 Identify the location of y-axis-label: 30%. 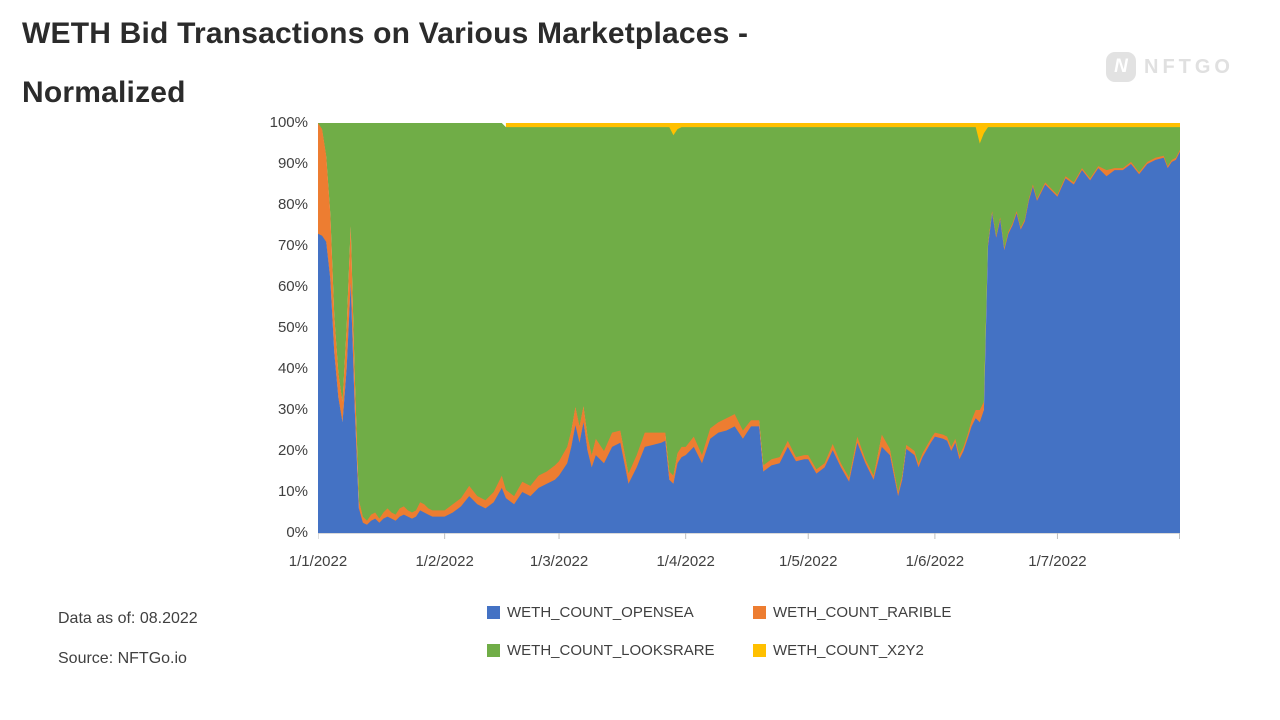
(292, 409).